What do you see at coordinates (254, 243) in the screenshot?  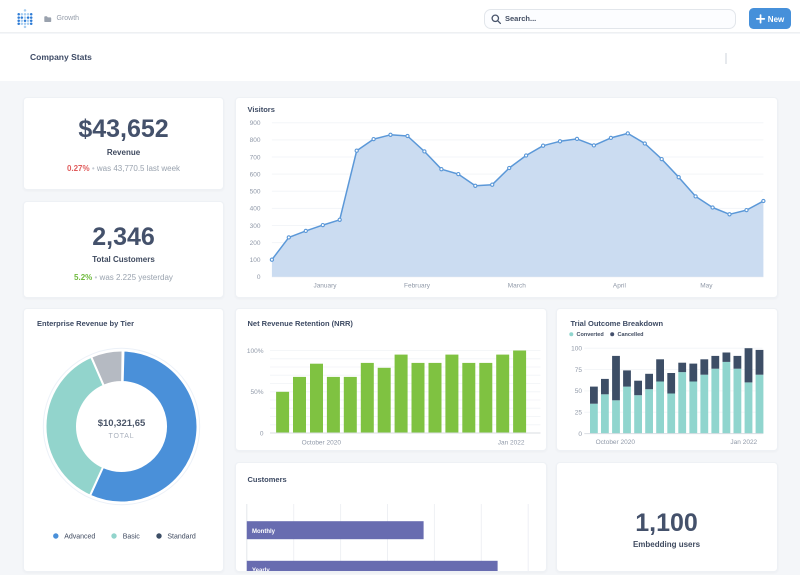 I see `svg-text: 200` at bounding box center [254, 243].